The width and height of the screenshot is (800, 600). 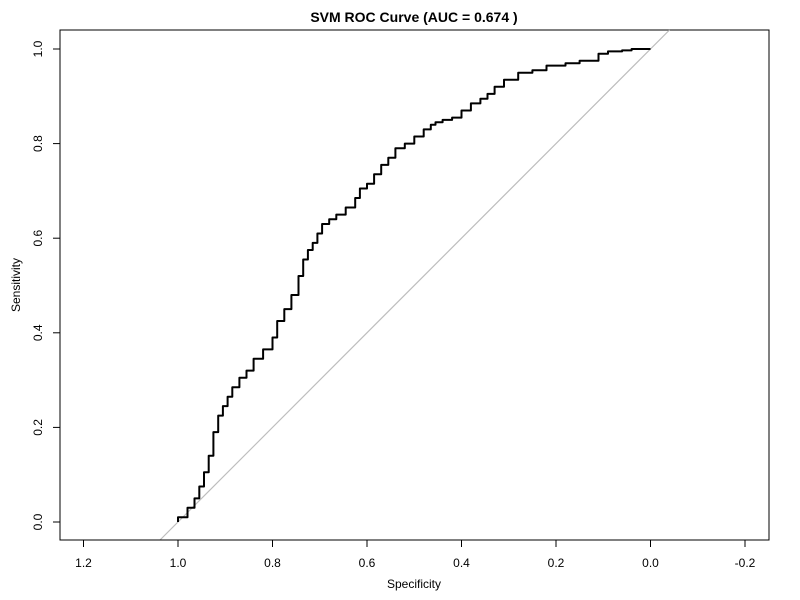 What do you see at coordinates (46, 285) in the screenshot?
I see `y-axis: 0.0 0.2 0.4 0.6 0.8 1.0` at bounding box center [46, 285].